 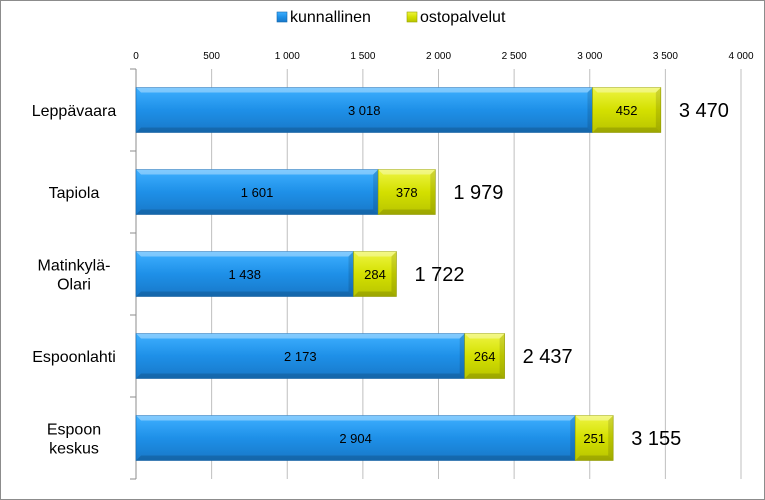 I want to click on data-label-ostopalvelut: 264, so click(x=485, y=356).